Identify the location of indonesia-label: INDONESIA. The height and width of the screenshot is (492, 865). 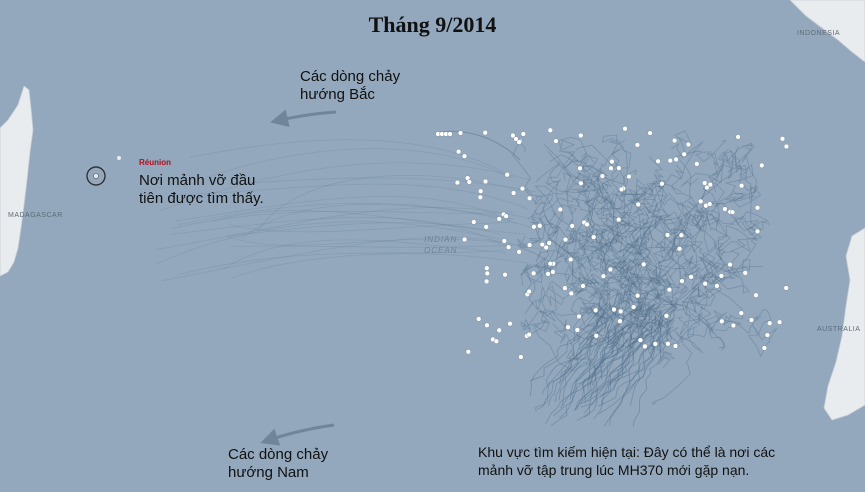
(819, 33).